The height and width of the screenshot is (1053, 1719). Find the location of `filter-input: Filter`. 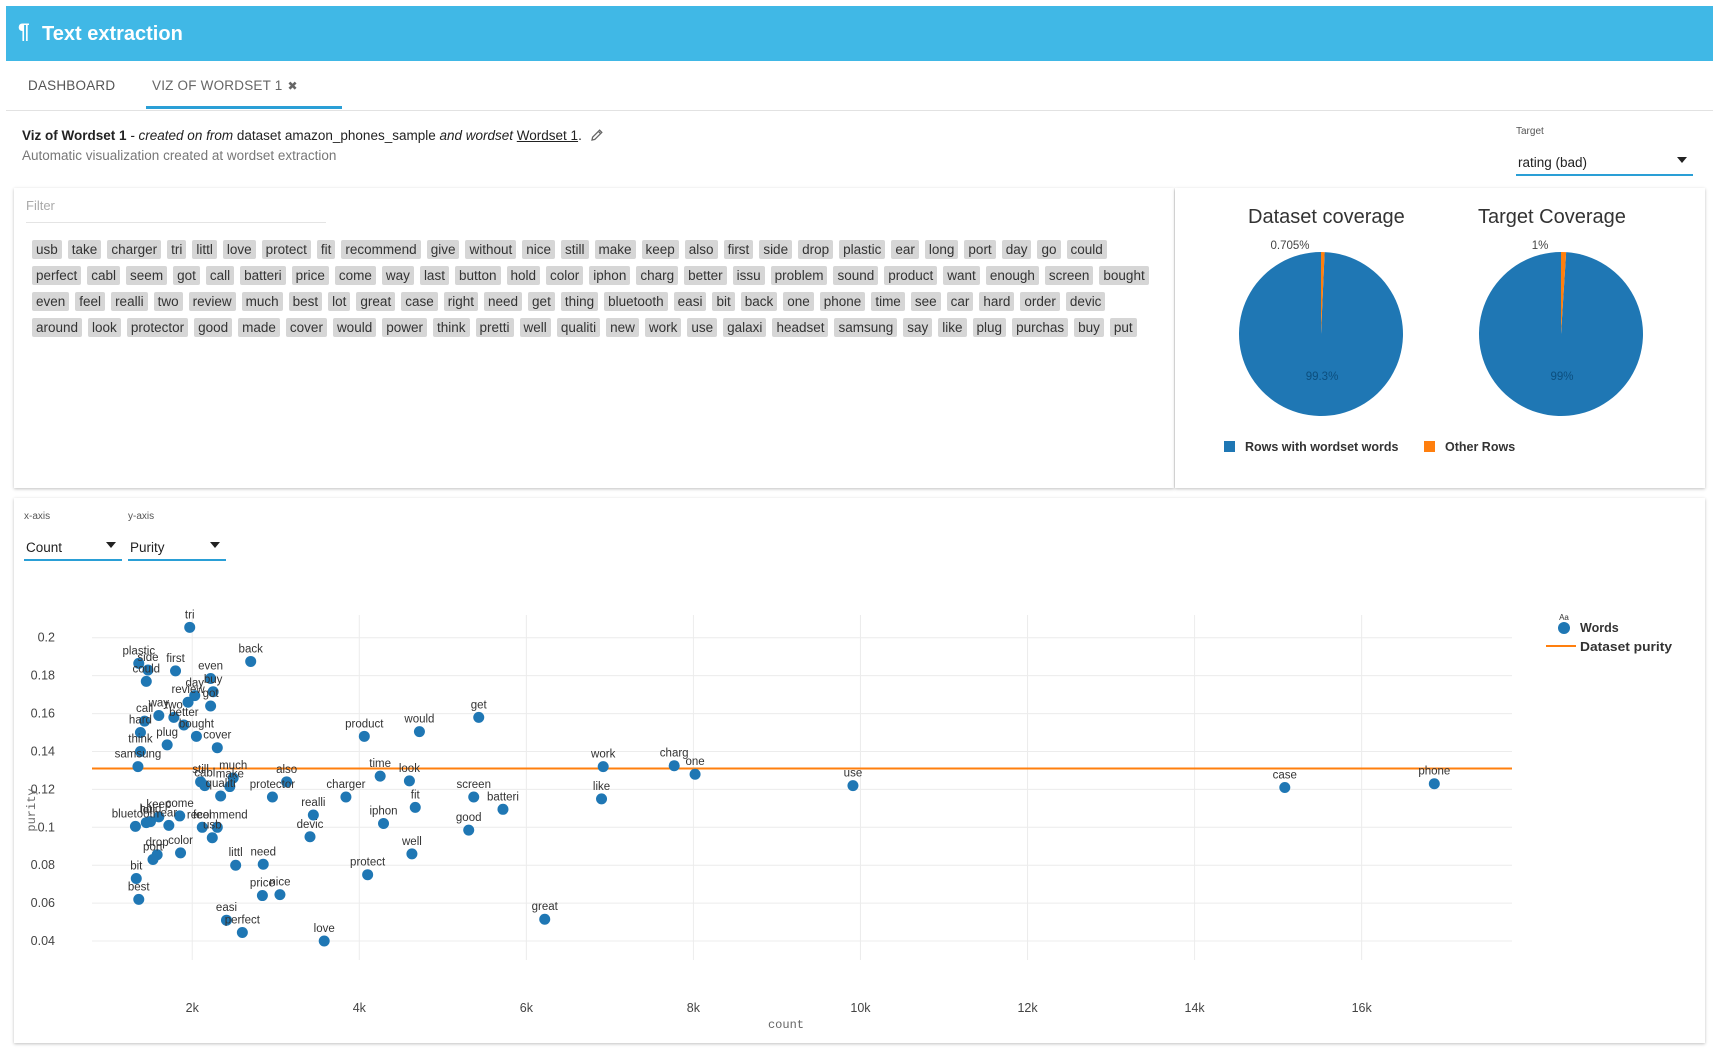

filter-input: Filter is located at coordinates (176, 210).